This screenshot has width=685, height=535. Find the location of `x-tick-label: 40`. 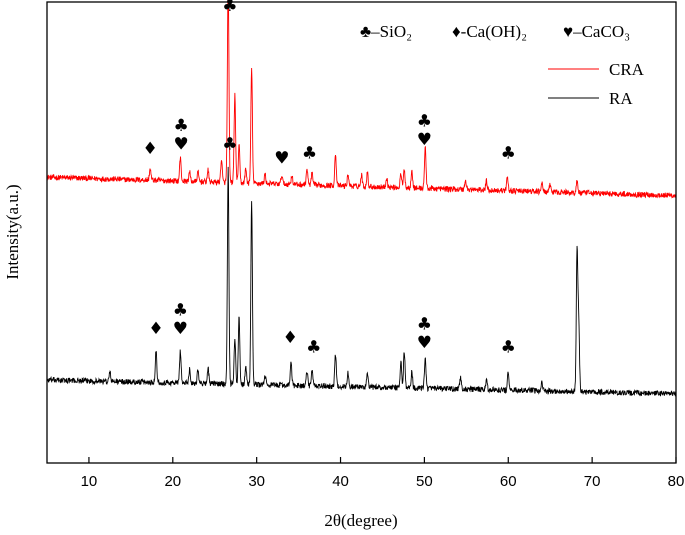

x-tick-label: 40 is located at coordinates (340, 481).